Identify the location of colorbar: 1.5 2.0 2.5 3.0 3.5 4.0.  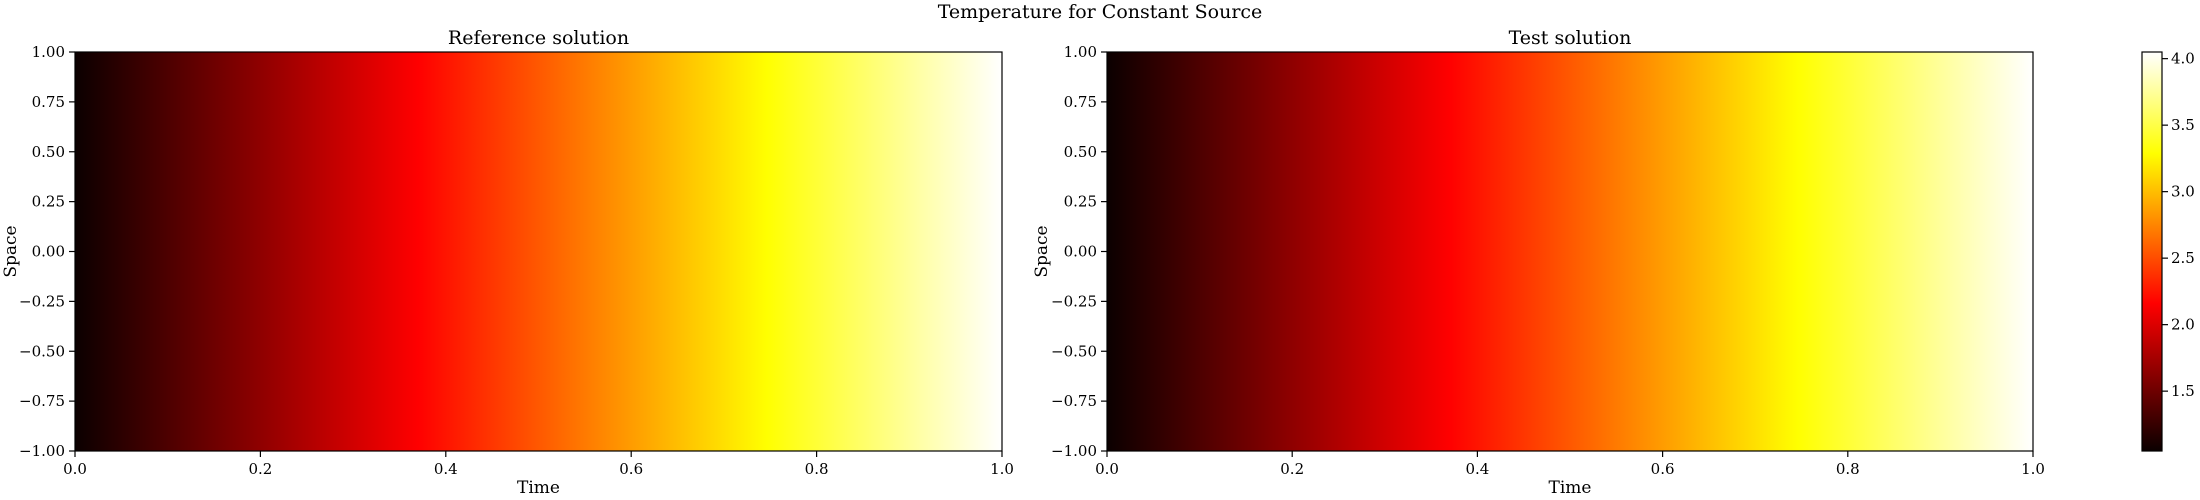
(2168, 251).